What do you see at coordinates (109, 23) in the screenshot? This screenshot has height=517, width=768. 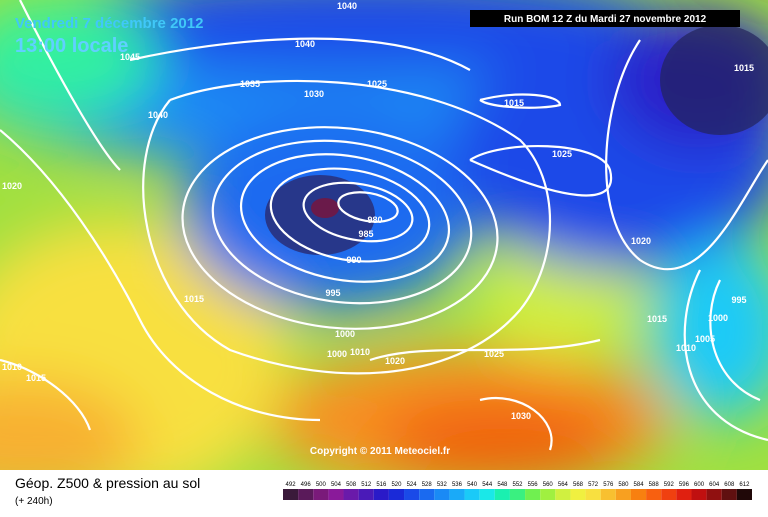 I see `date: Vendredi 7 décembre 2012` at bounding box center [109, 23].